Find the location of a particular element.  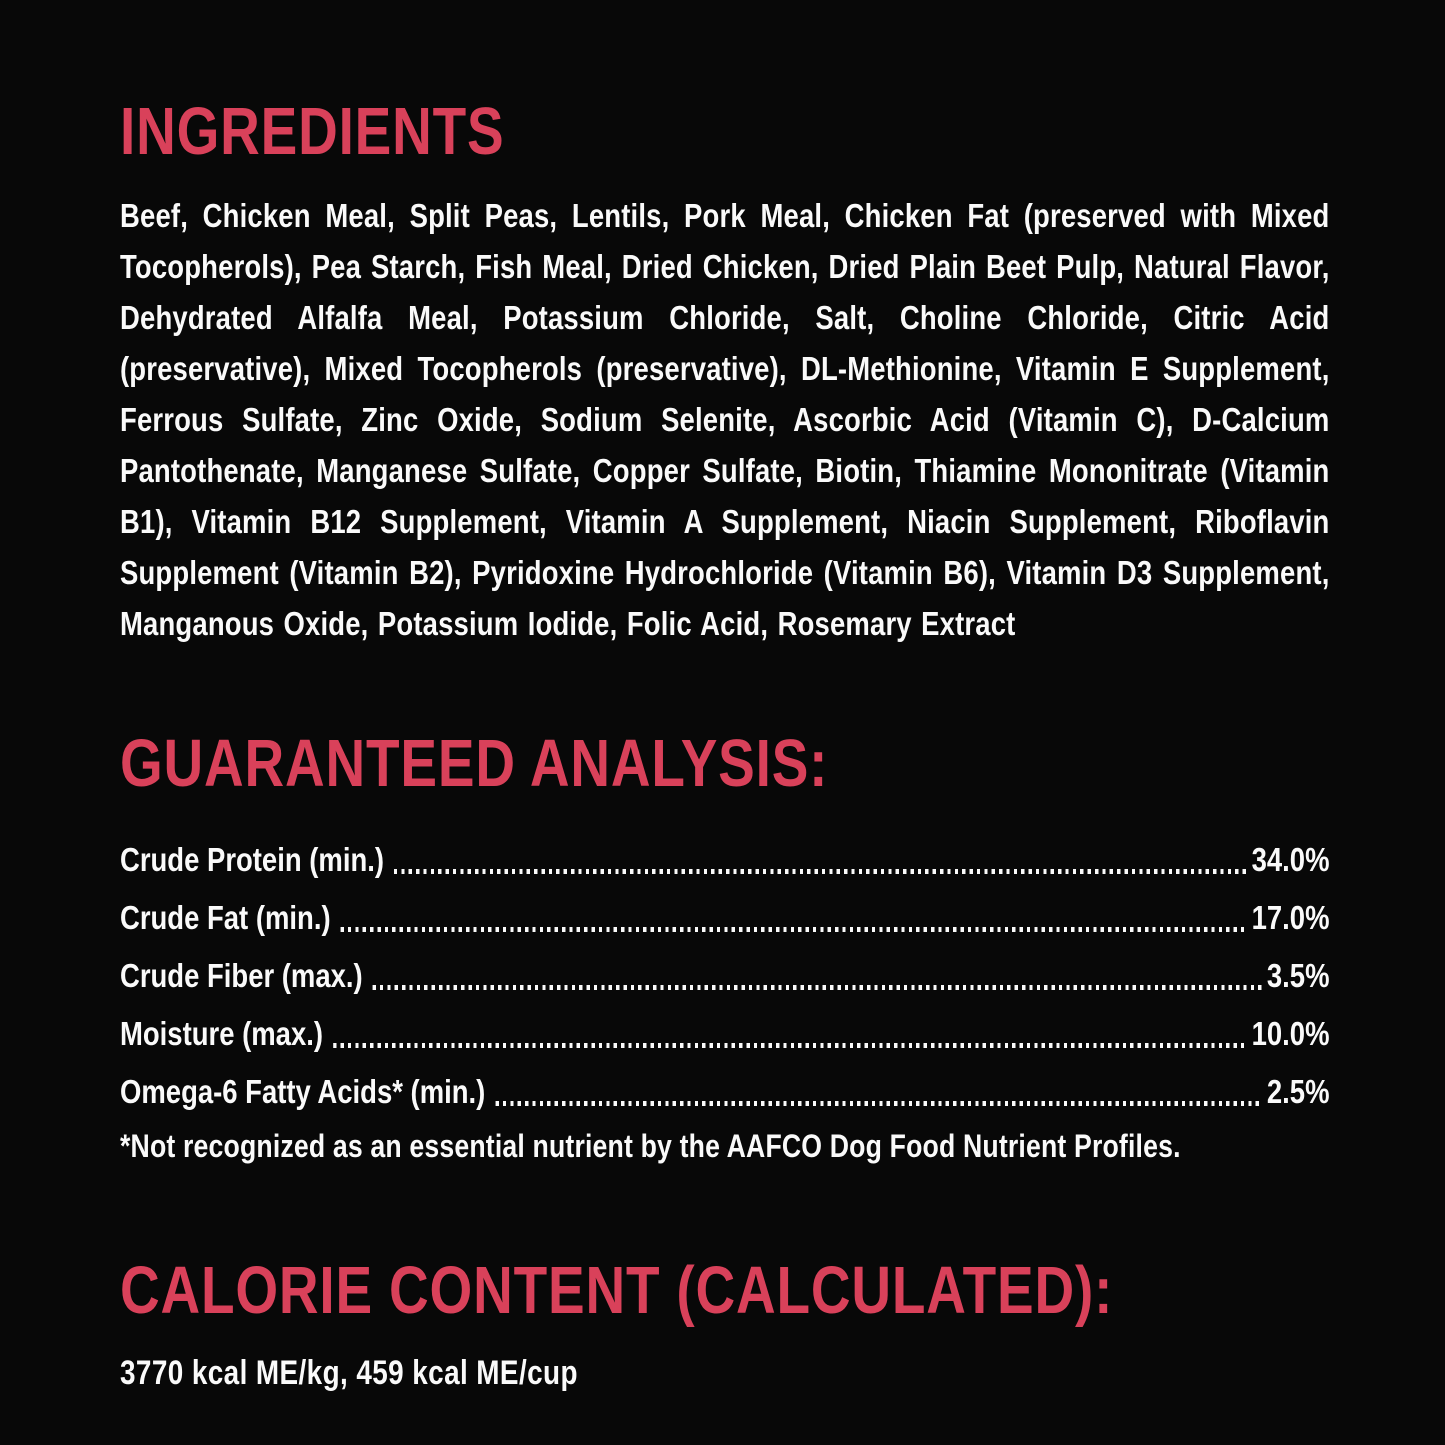

analysis-value: 34.0% is located at coordinates (1290, 860).